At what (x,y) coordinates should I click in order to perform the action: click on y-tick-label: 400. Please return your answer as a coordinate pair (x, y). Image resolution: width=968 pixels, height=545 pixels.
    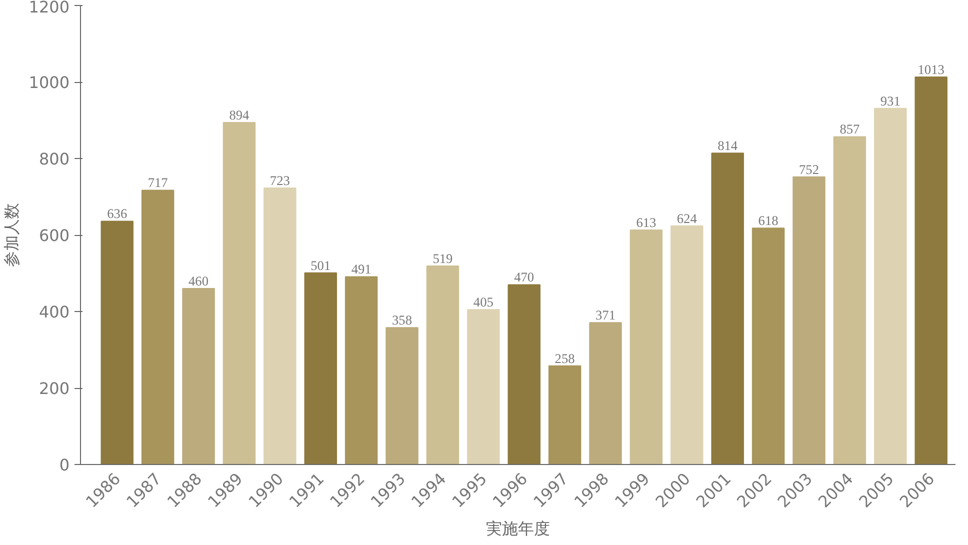
    Looking at the image, I should click on (54, 312).